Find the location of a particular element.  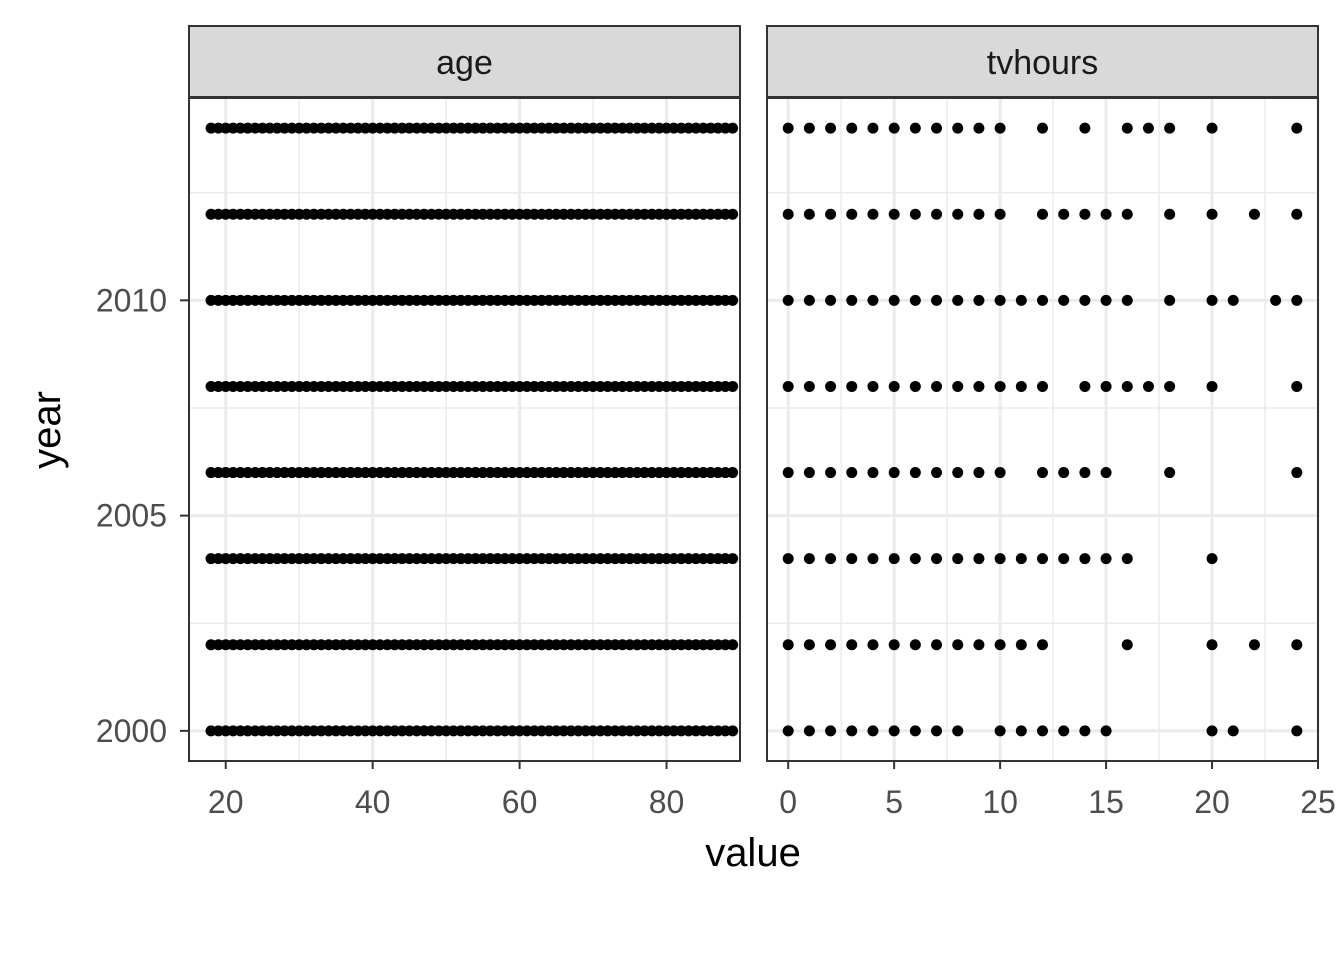

strip-label-tvhours: tvhours is located at coordinates (1043, 63).